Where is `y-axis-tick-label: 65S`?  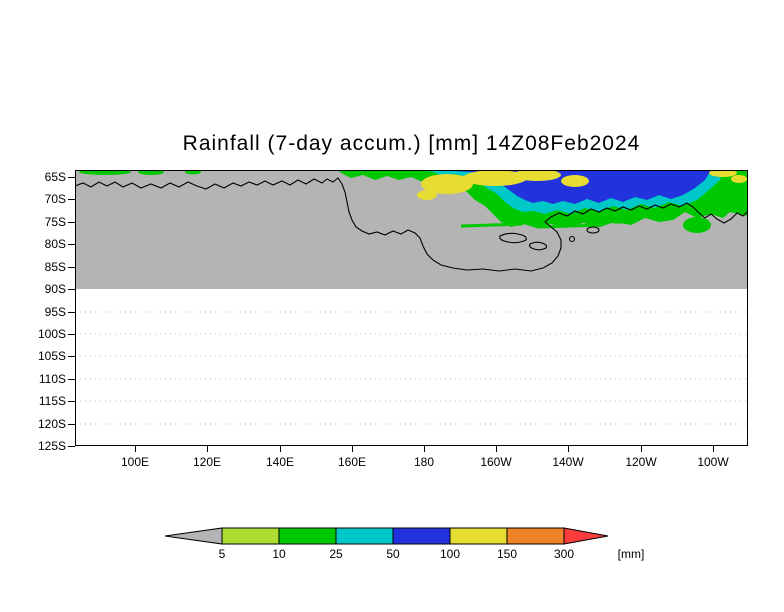 y-axis-tick-label: 65S is located at coordinates (55, 177).